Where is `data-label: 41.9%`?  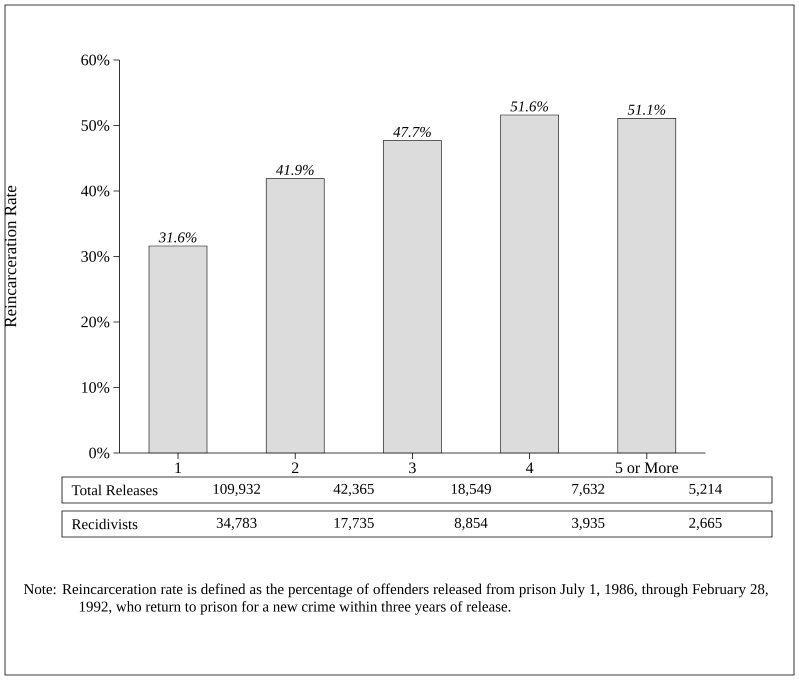
data-label: 41.9% is located at coordinates (295, 170).